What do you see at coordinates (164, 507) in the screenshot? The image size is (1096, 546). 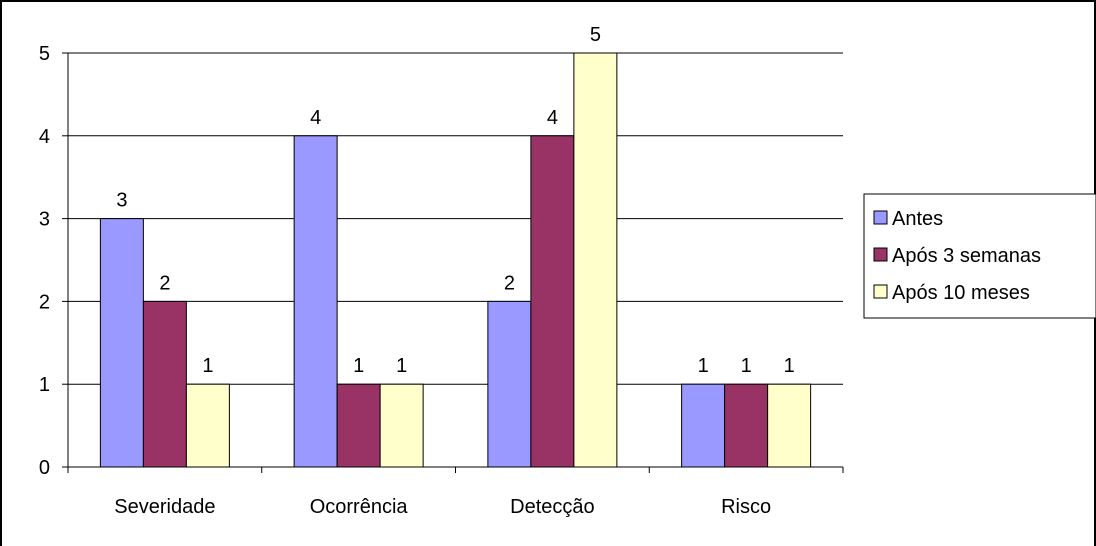 I see `x-tick-label: Severidade` at bounding box center [164, 507].